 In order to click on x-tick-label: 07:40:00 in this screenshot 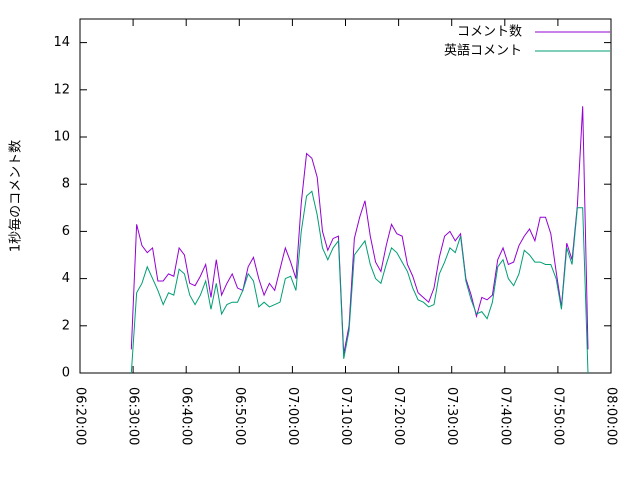, I will do `click(504, 416)`.